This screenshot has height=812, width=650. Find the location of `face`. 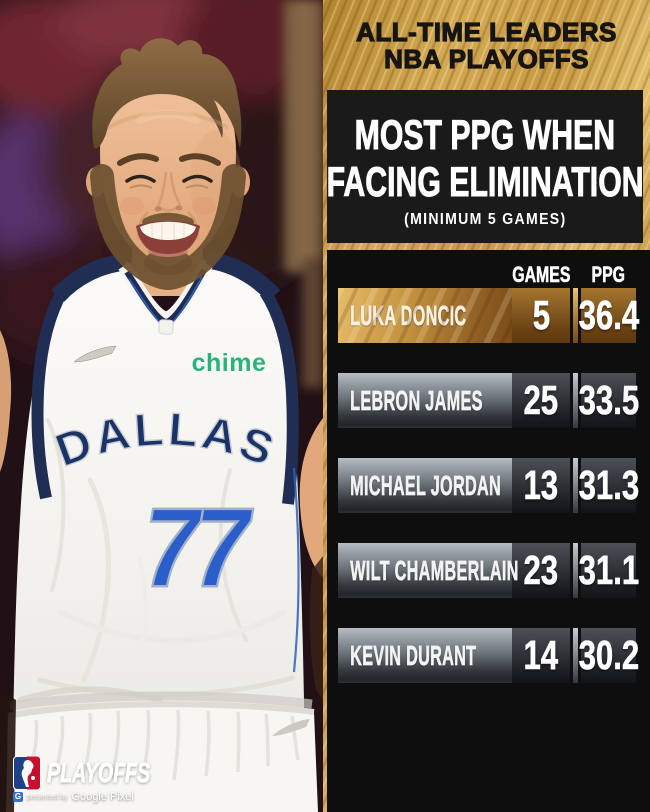

face is located at coordinates (168, 164).